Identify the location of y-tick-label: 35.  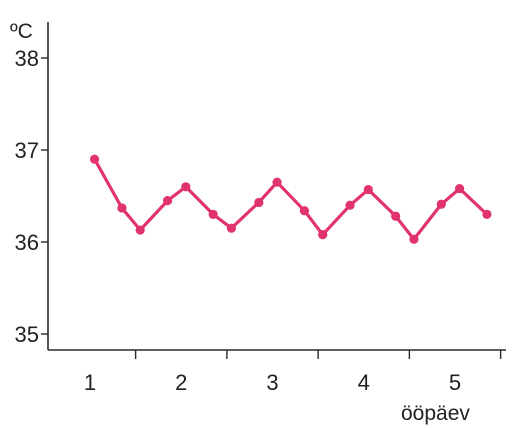
(27, 334).